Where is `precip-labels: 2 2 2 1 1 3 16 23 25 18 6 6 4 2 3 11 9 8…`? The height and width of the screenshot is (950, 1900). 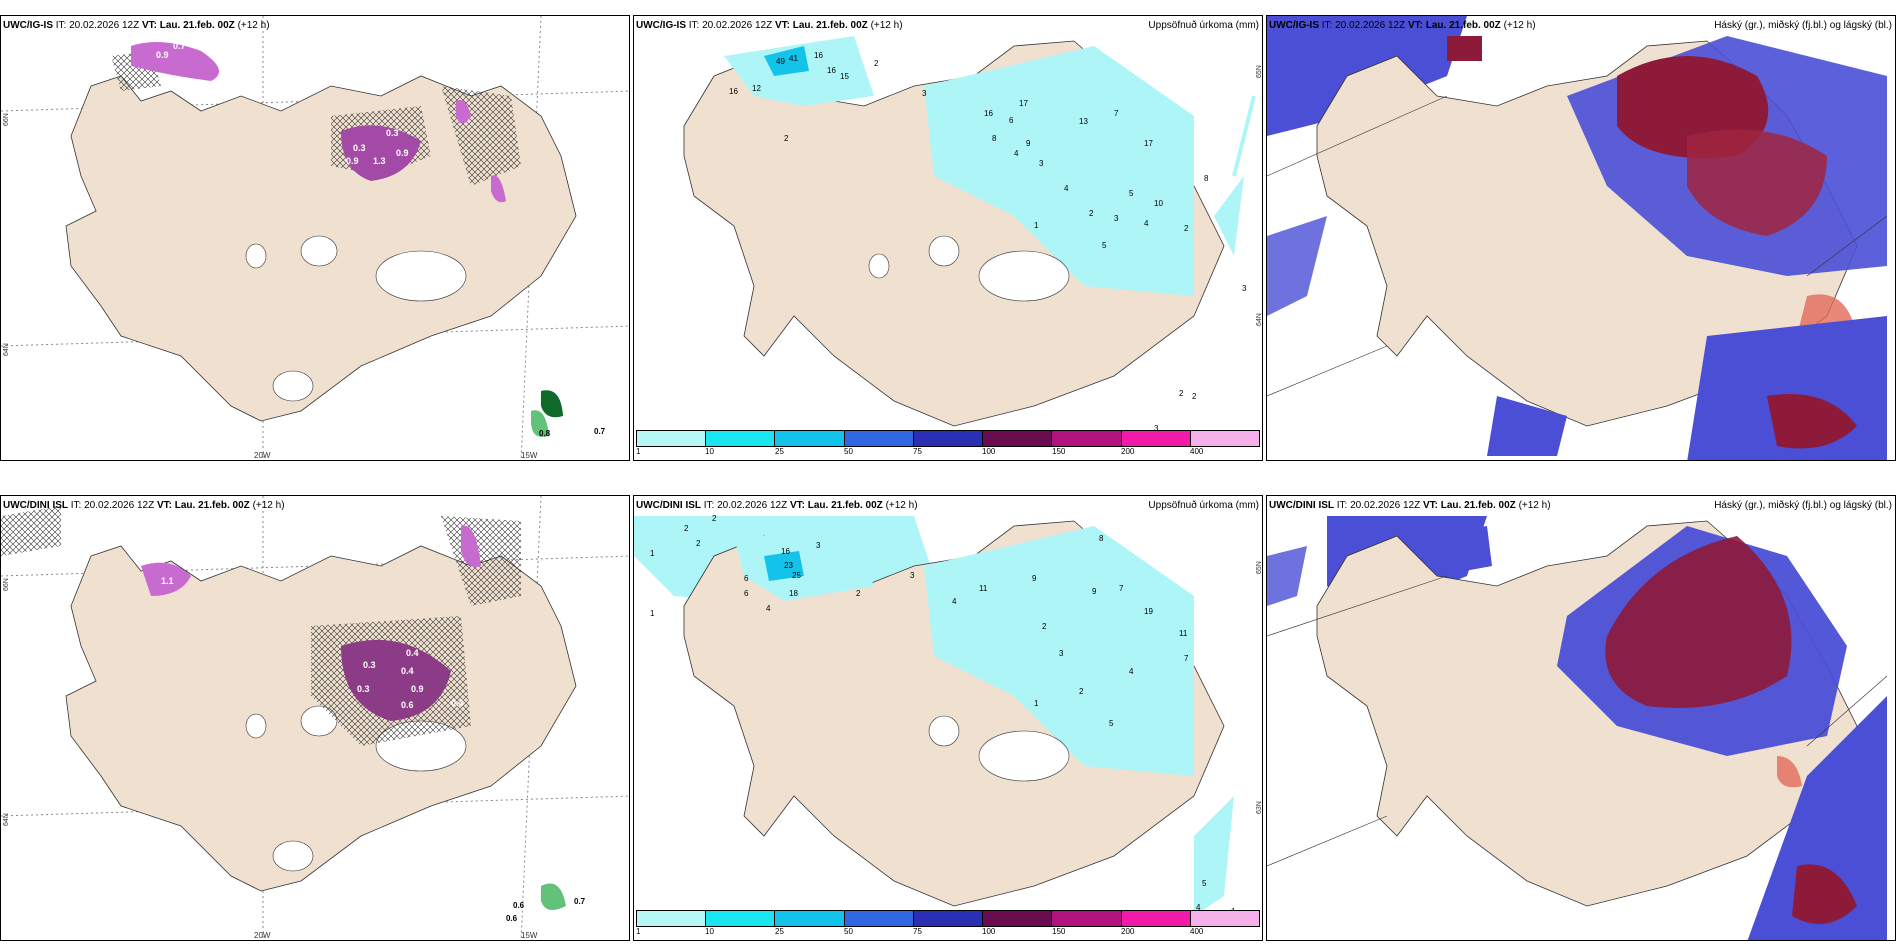
precip-labels: 2 2 2 1 1 3 16 23 25 18 6 6 4 2 3 11 9 8… is located at coordinates (943, 715).